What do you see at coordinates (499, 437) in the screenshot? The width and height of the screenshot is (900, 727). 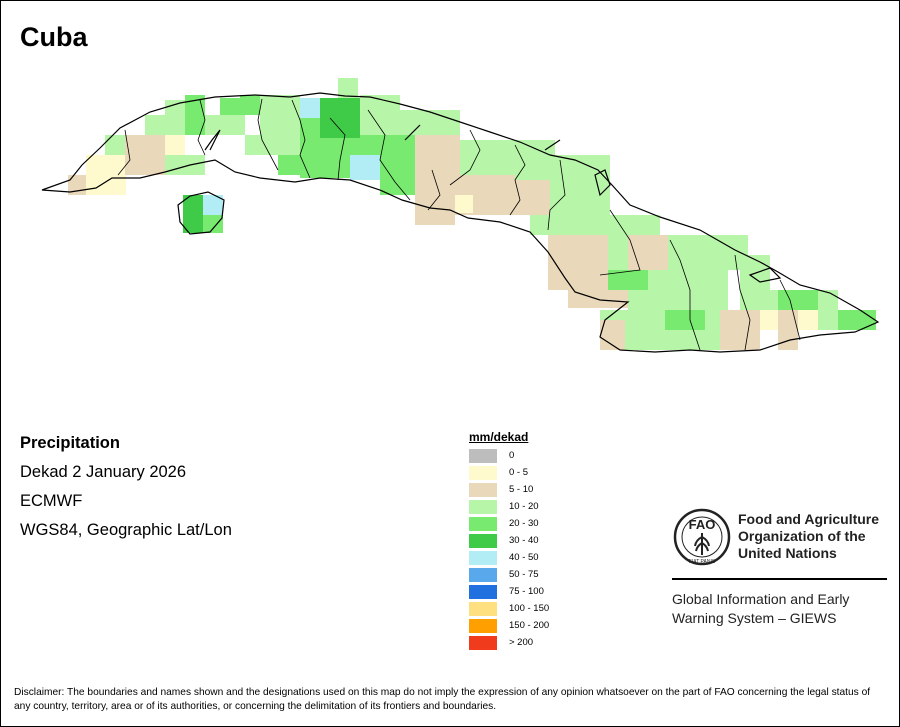 I see `legend-title: mm/dekad` at bounding box center [499, 437].